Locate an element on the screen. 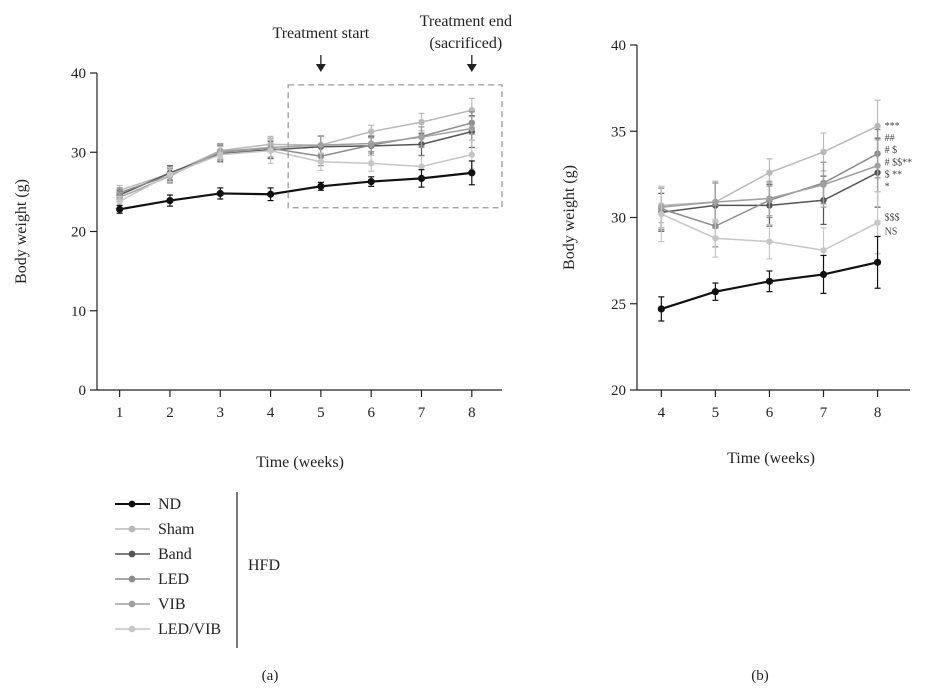  legend-item-label: LED/VIB is located at coordinates (189, 629).